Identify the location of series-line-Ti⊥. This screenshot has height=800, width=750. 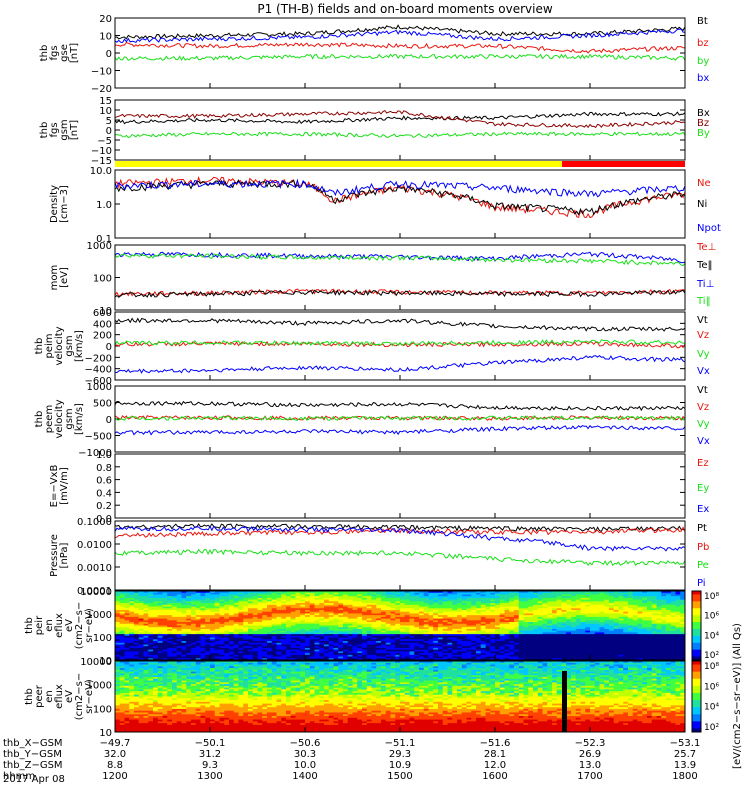
(400, 257).